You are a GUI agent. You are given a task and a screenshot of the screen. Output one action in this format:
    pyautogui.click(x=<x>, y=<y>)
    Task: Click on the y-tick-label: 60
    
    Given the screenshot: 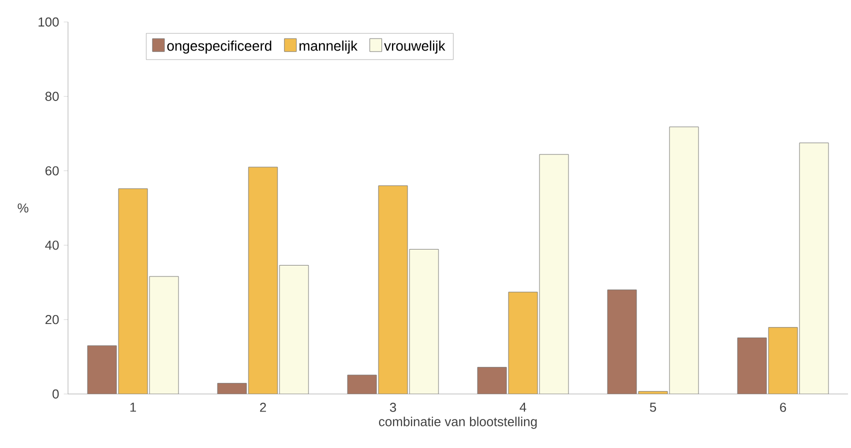 What is the action you would take?
    pyautogui.click(x=52, y=171)
    